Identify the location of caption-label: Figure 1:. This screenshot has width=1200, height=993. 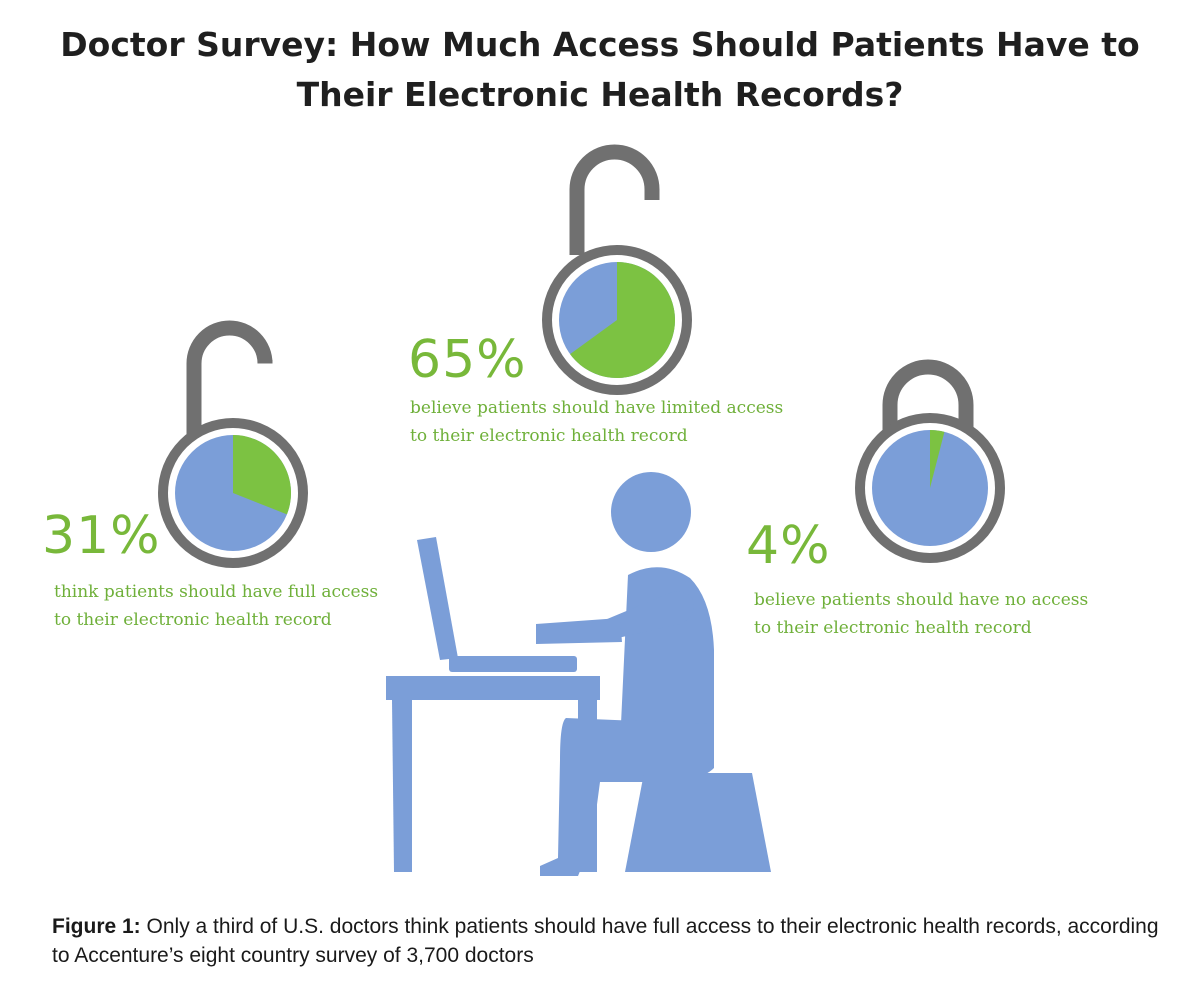
(96, 926).